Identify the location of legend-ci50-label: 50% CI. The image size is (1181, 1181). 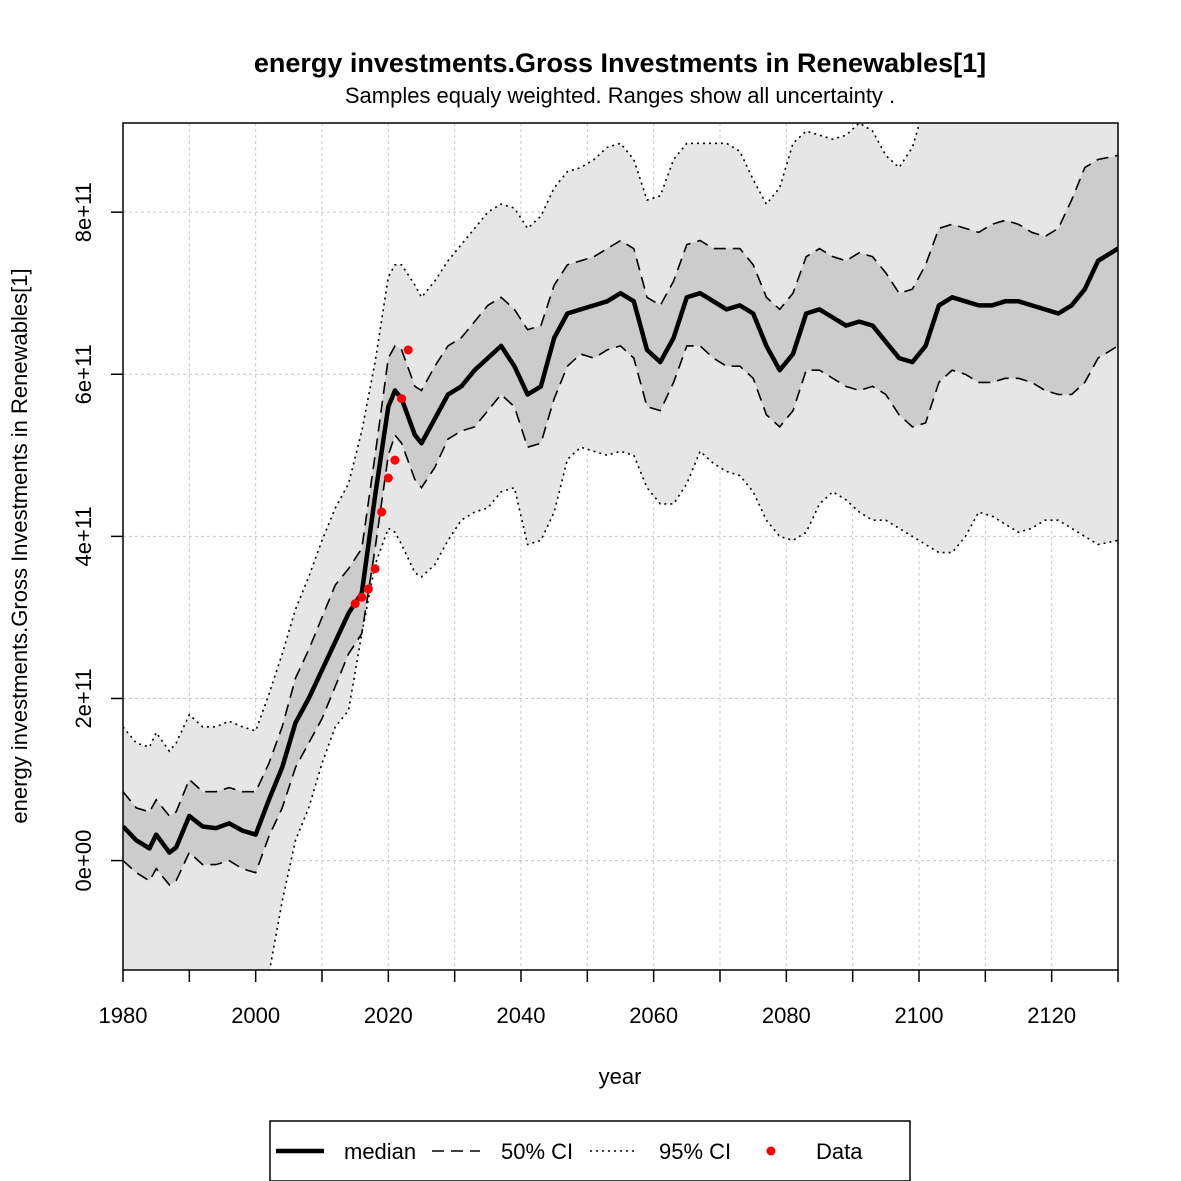
(537, 1151).